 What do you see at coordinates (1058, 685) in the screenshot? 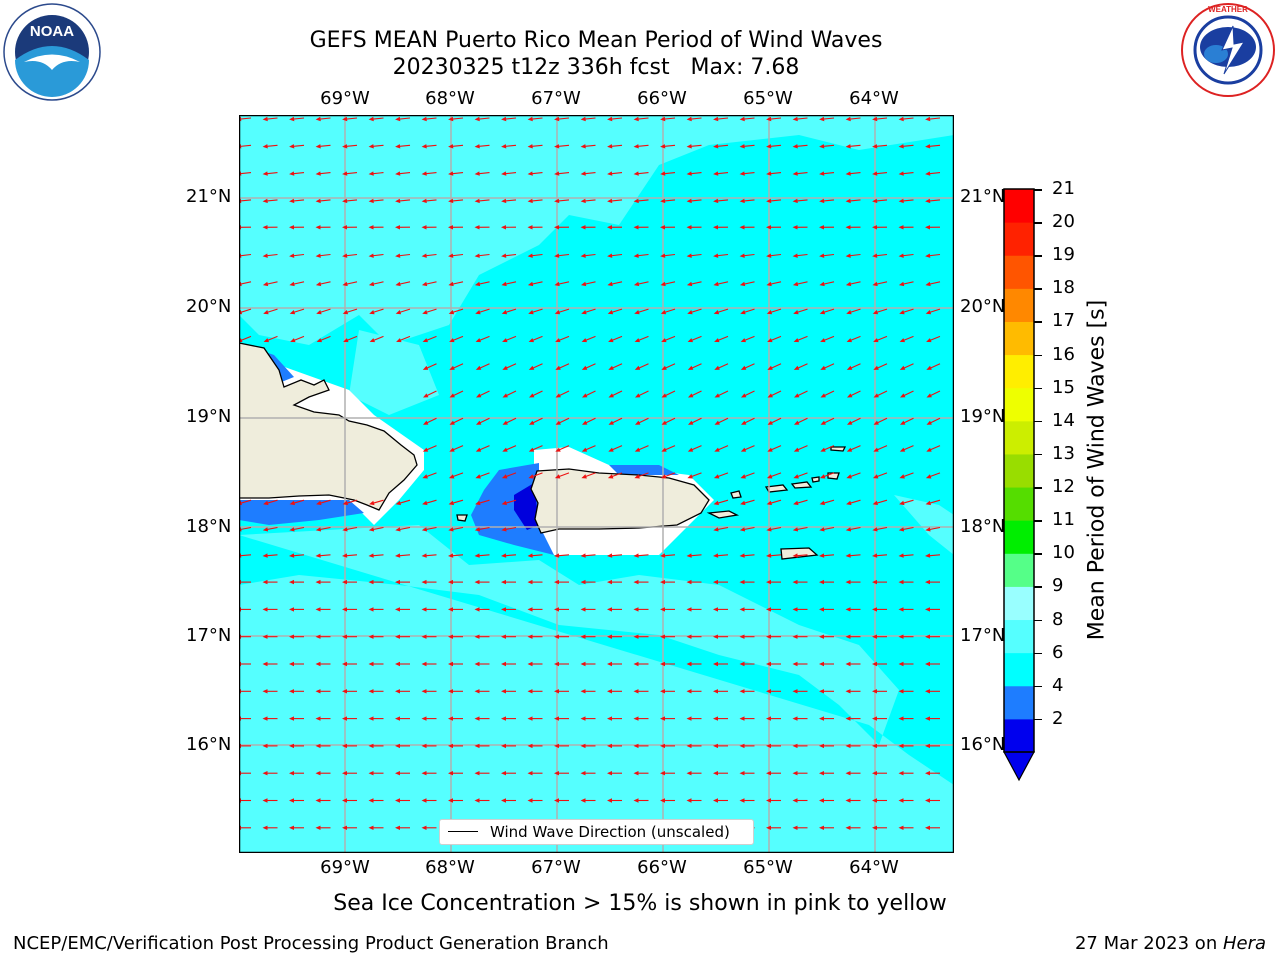
I see `colorbar-tick-label: 4` at bounding box center [1058, 685].